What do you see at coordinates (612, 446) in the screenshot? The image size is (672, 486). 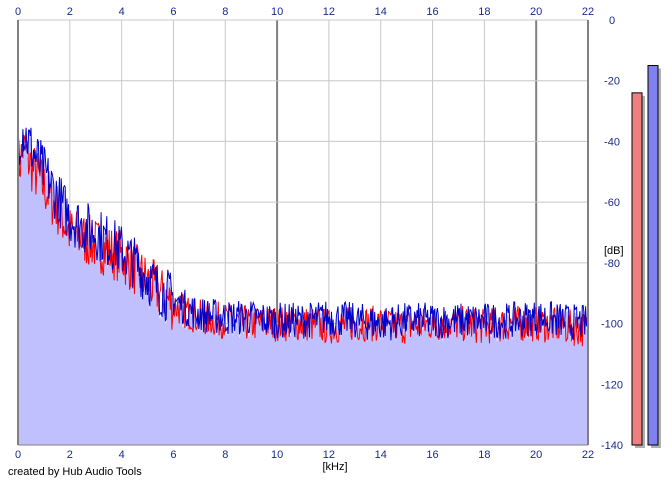 I see `y-tick-label: -140` at bounding box center [612, 446].